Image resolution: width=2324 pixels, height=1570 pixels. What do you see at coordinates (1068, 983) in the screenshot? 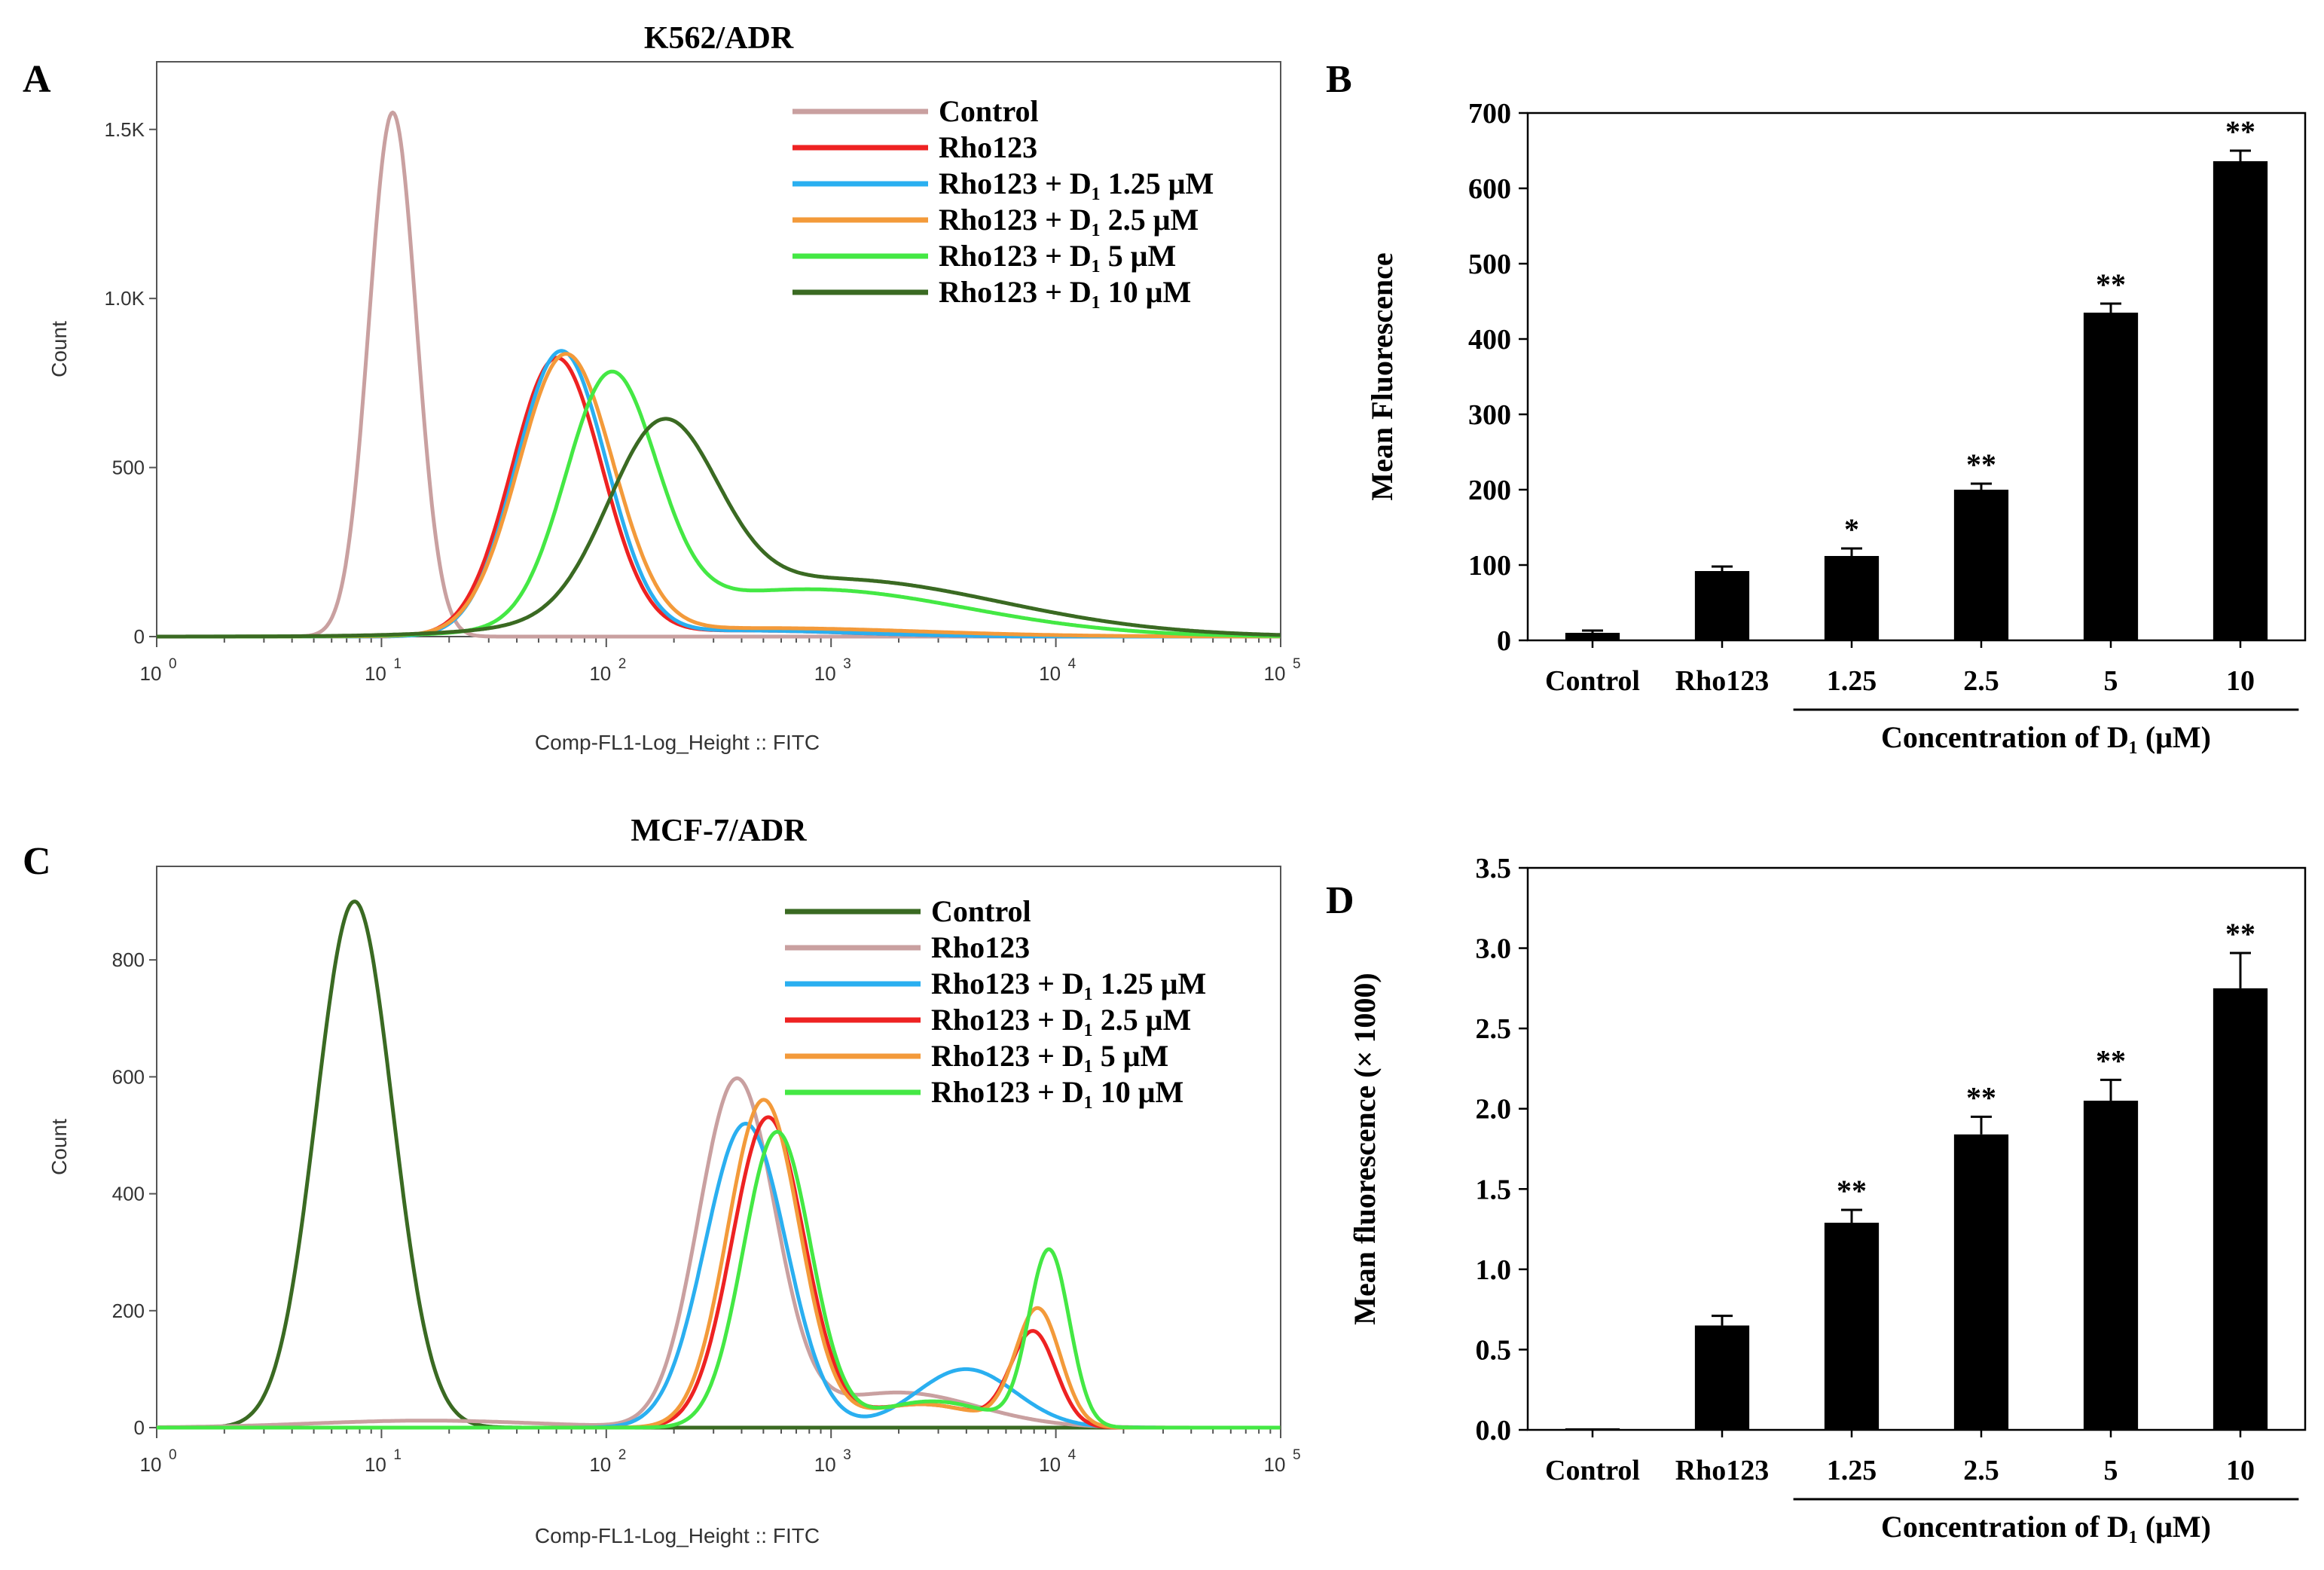
I see `legend-label: Rho123 + D₁ 1.25 μM` at bounding box center [1068, 983].